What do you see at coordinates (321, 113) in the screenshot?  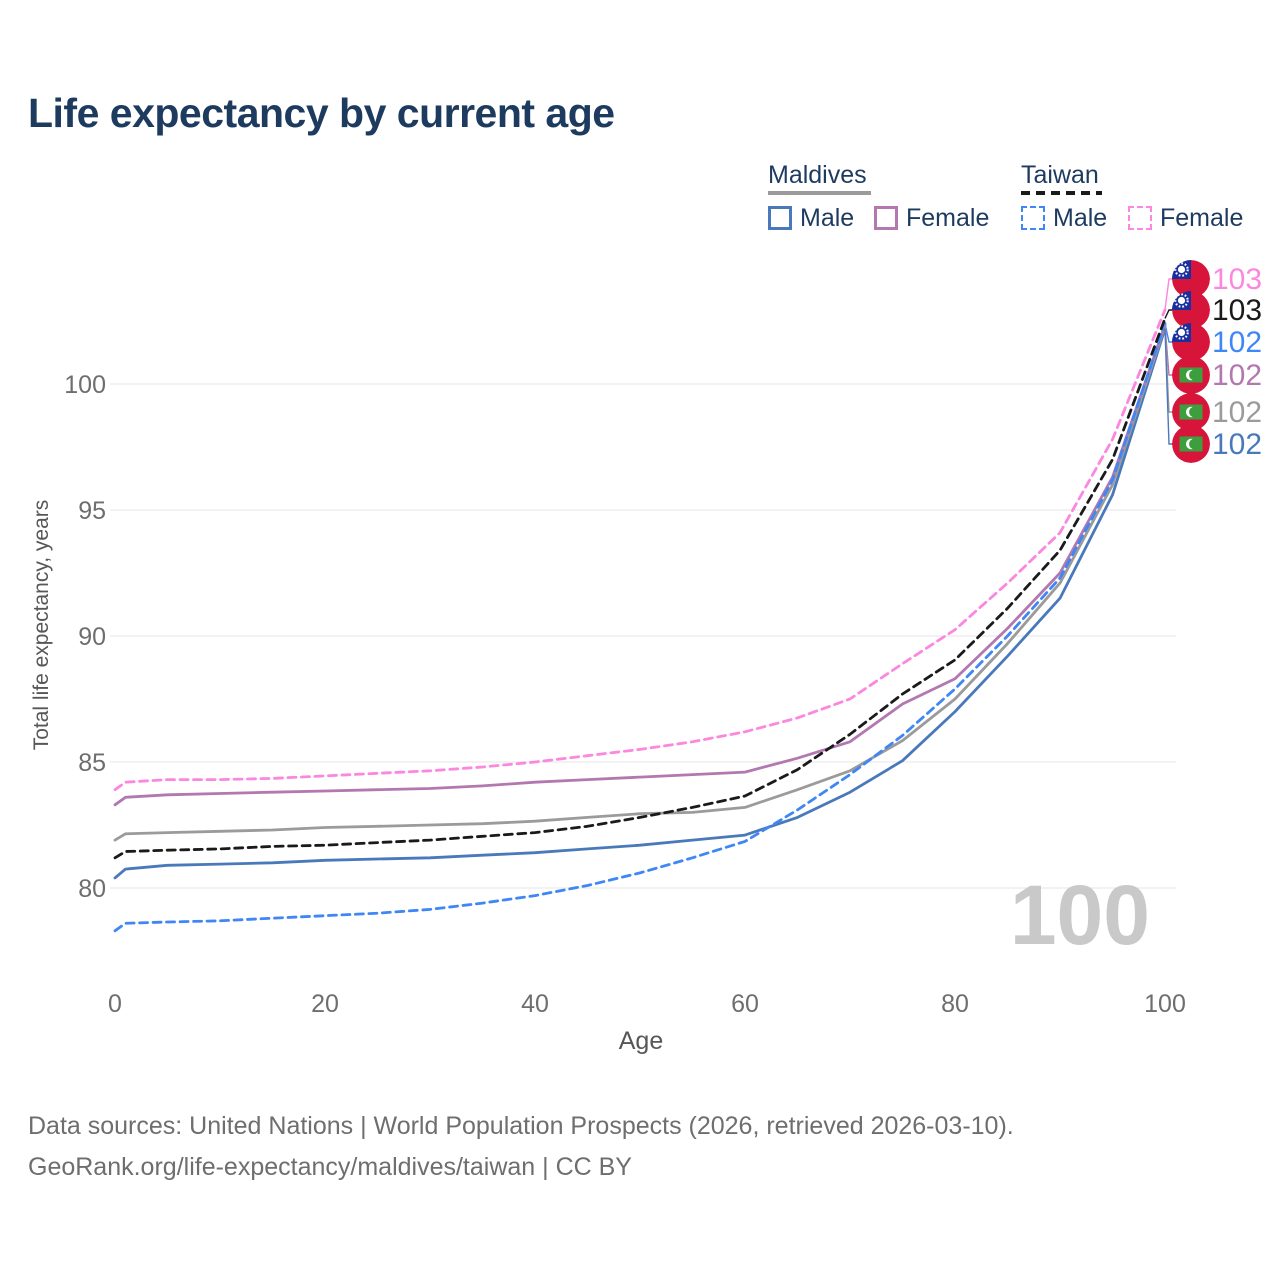 I see `page-title: Life expectancy by current age` at bounding box center [321, 113].